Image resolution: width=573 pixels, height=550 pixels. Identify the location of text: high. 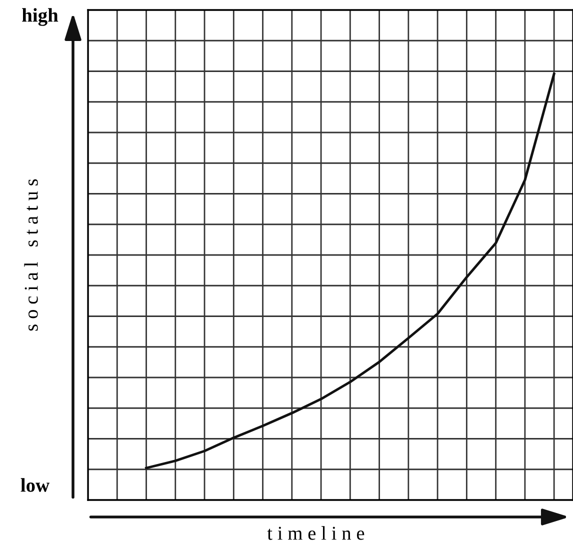
(40, 17).